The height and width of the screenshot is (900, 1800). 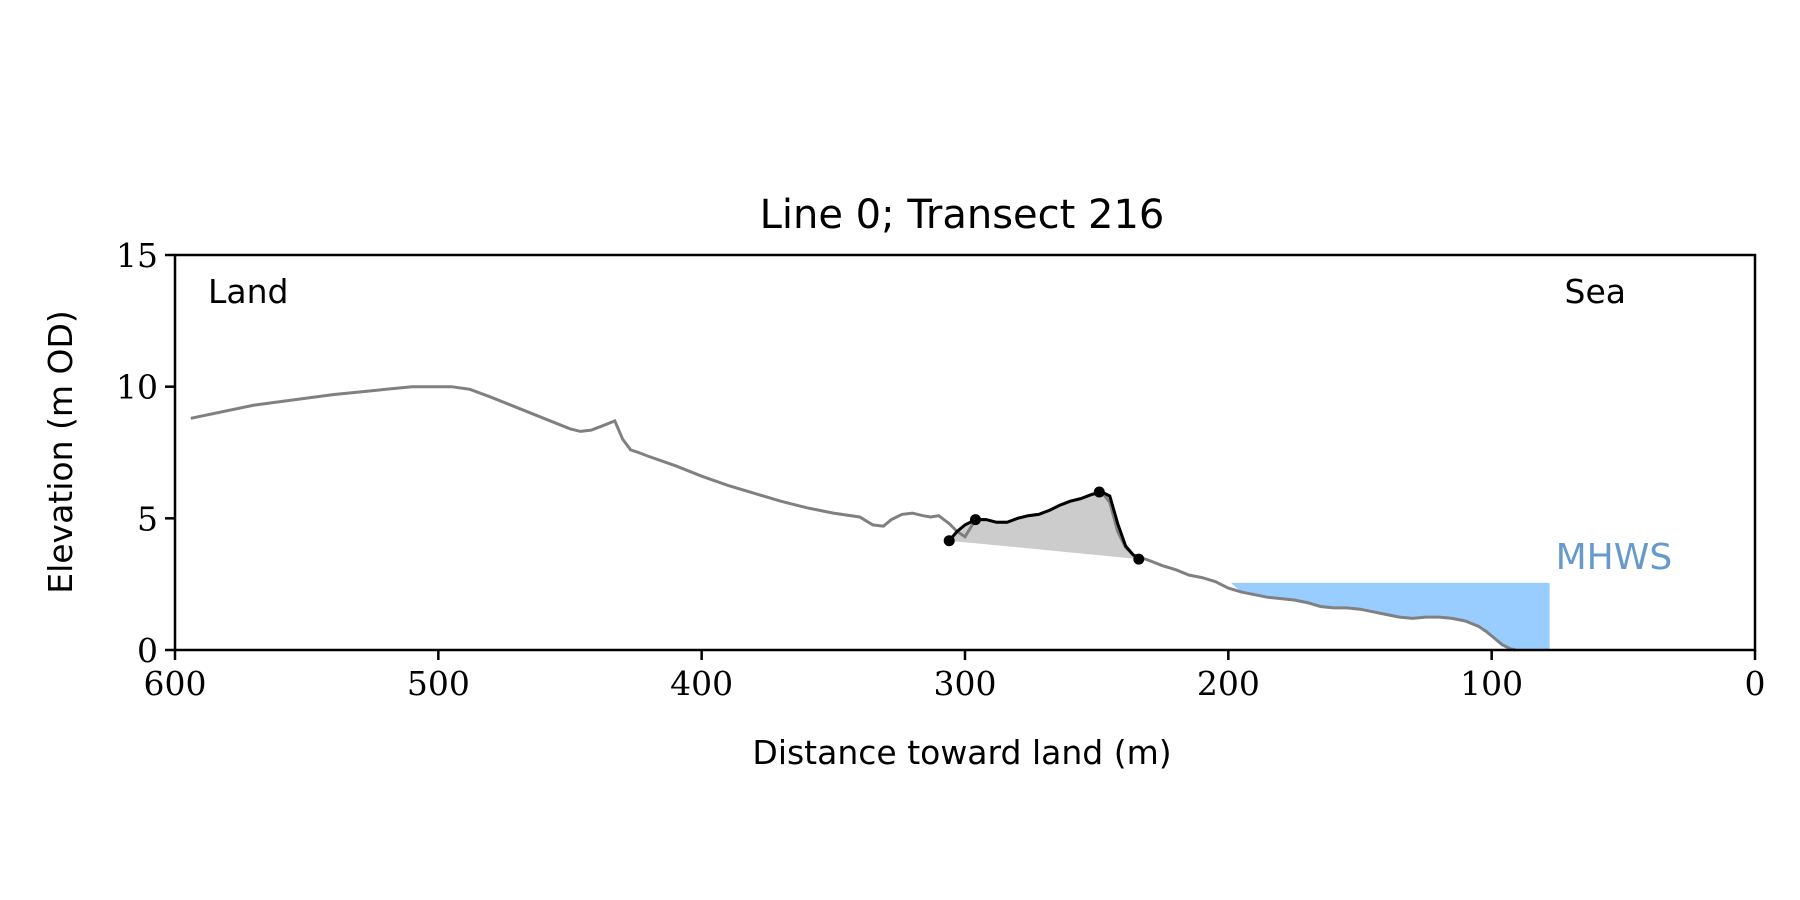 What do you see at coordinates (1595, 291) in the screenshot?
I see `sea-label: Sea` at bounding box center [1595, 291].